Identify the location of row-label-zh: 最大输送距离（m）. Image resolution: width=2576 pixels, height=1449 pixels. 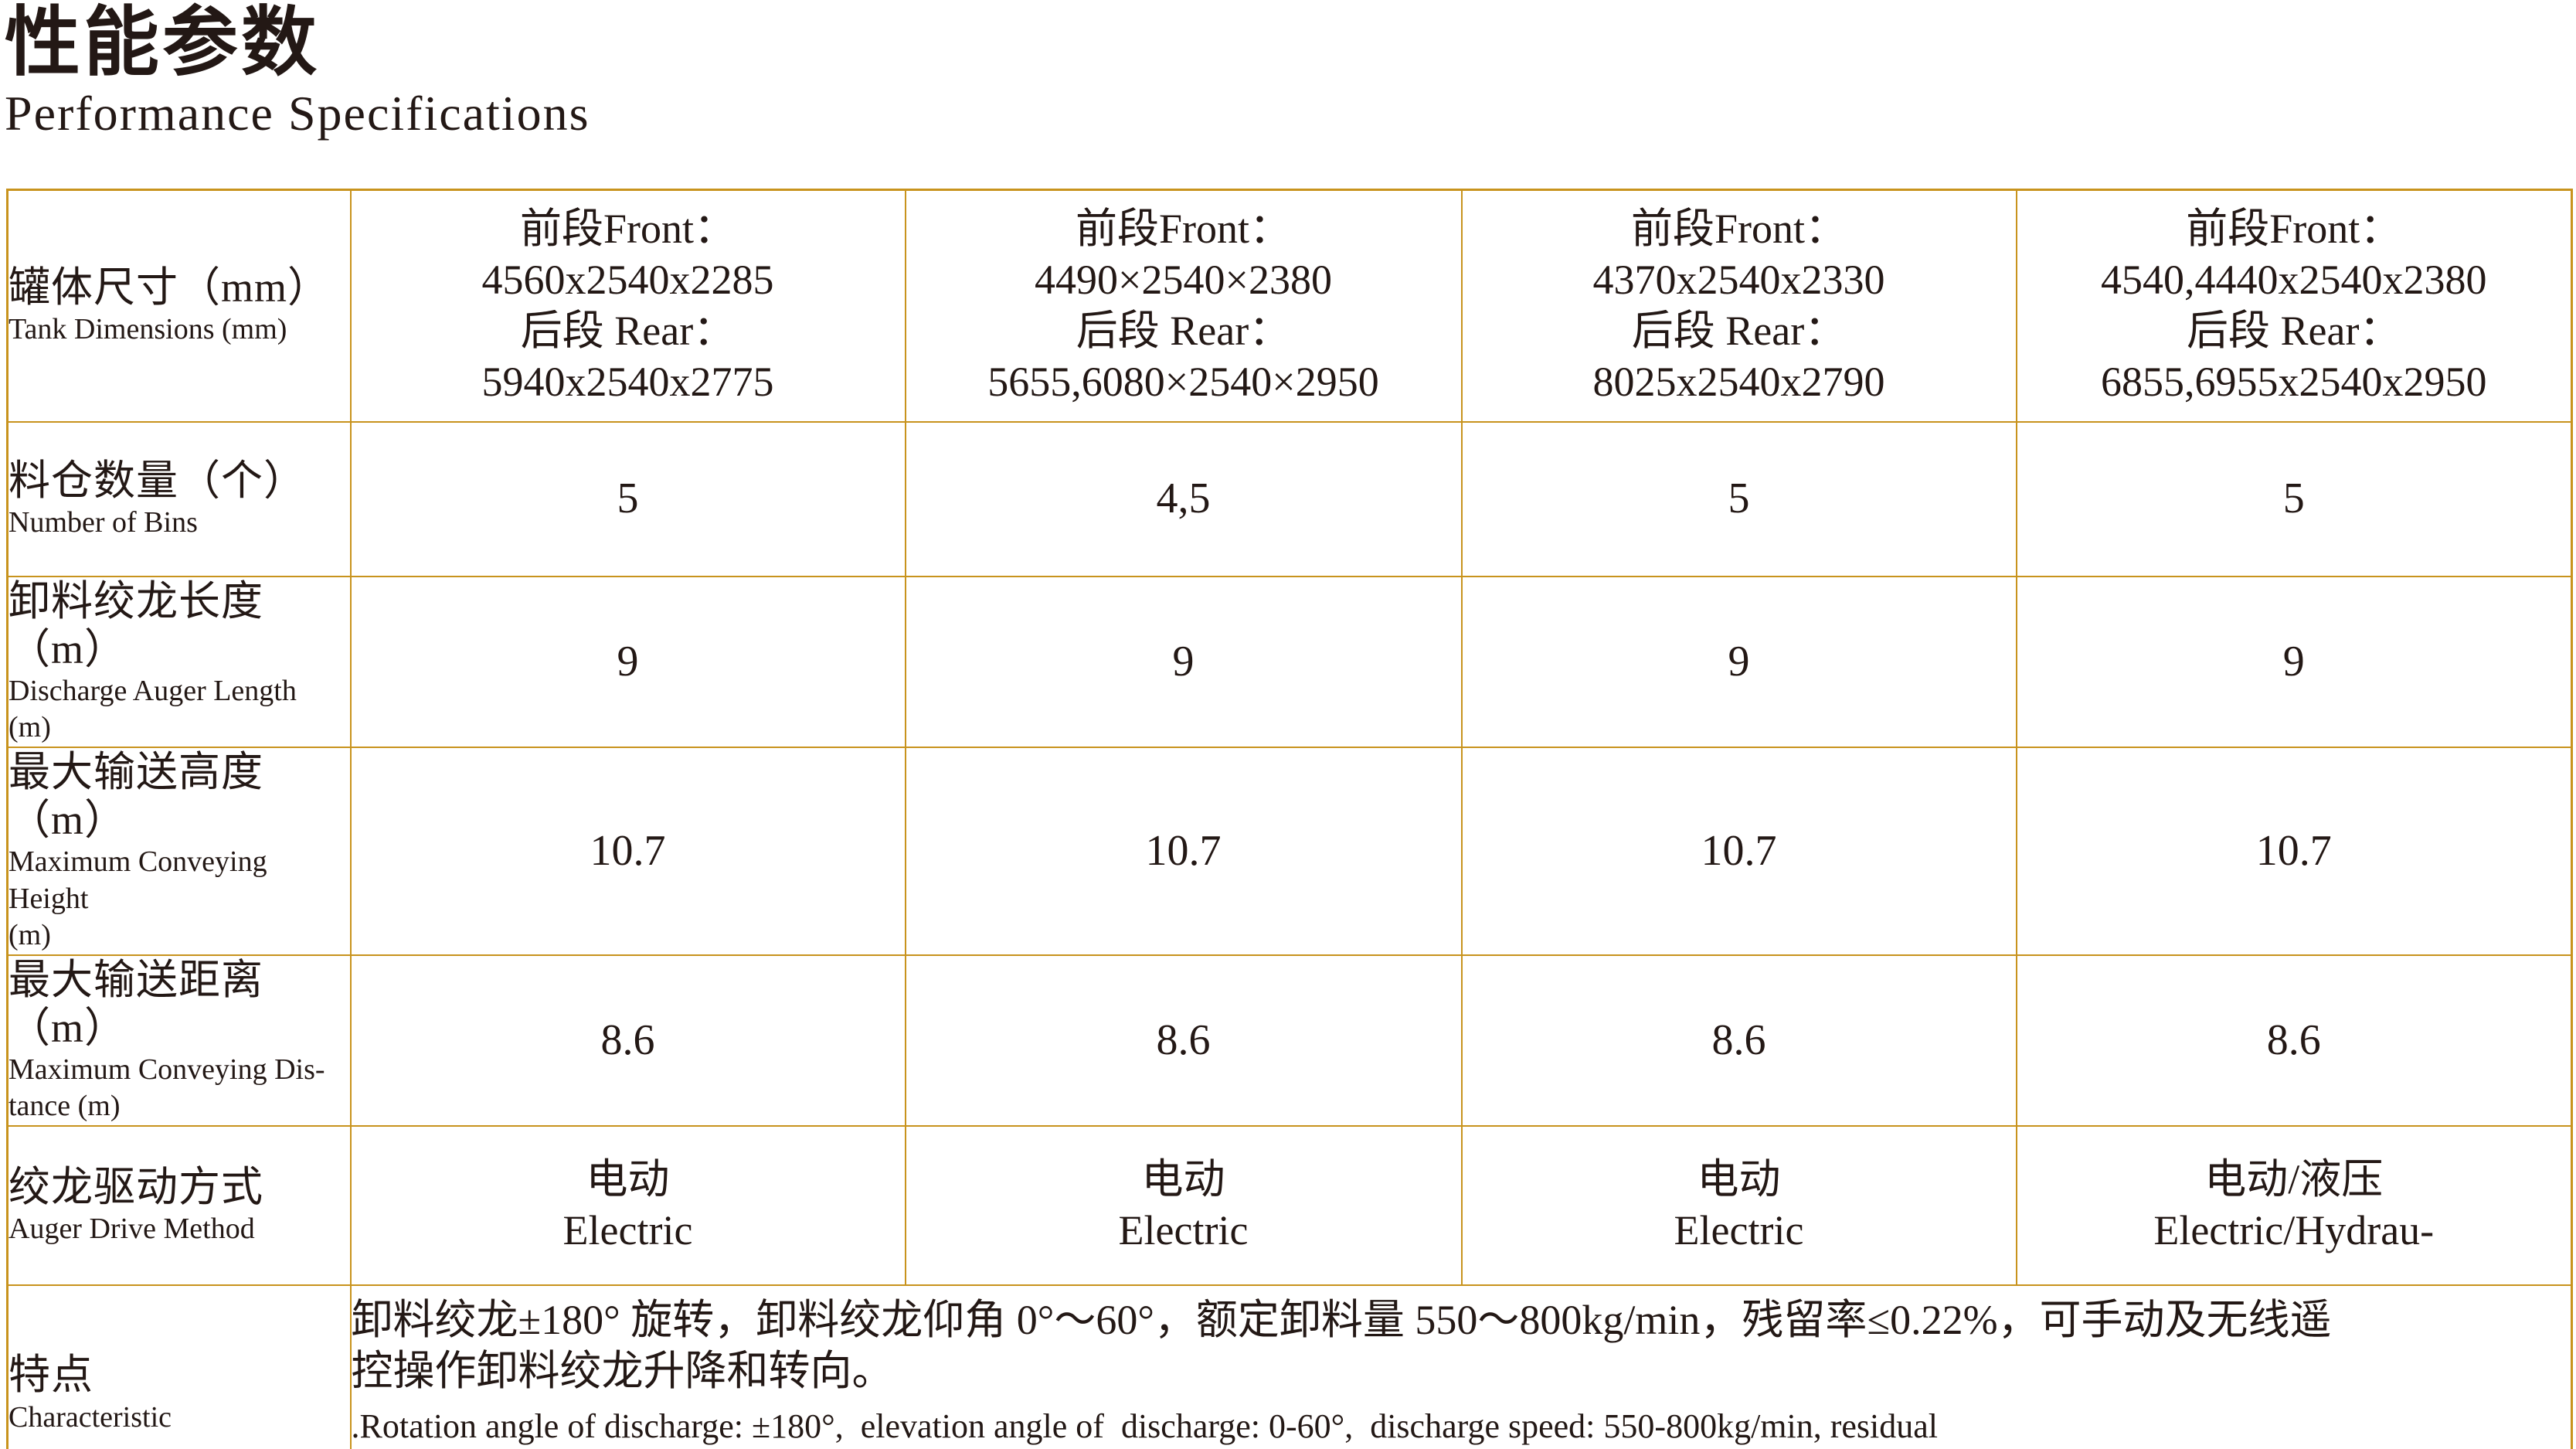
(135, 1004).